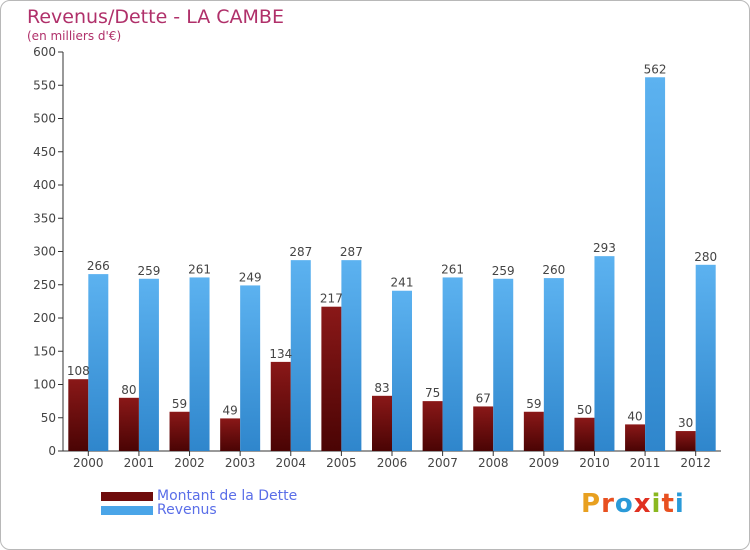 This screenshot has width=750, height=550. What do you see at coordinates (483, 398) in the screenshot?
I see `data-label-dette: 67` at bounding box center [483, 398].